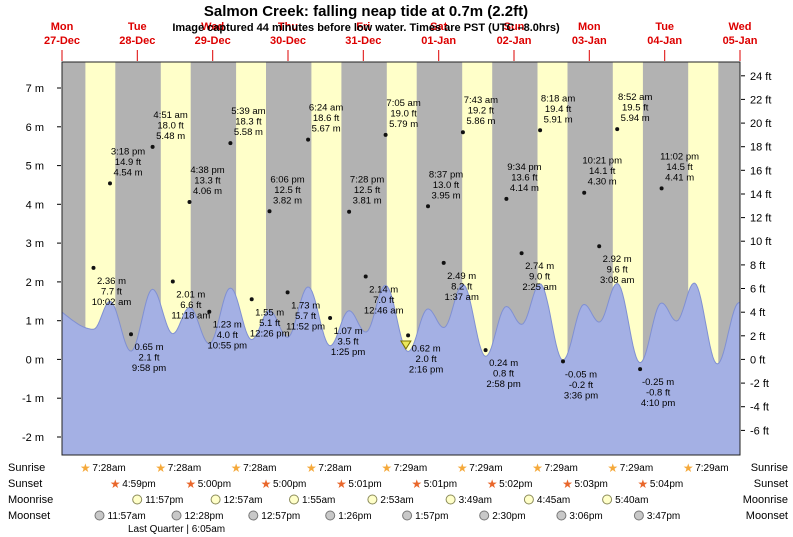  What do you see at coordinates (602, 172) in the screenshot?
I see `tide-event-label-high: 10:21 pm 14.1 ft 4.30 m` at bounding box center [602, 172].